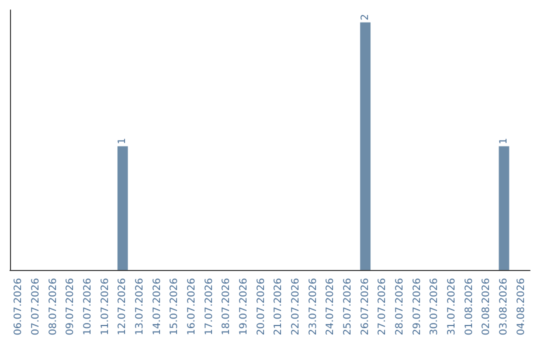 The image size is (540, 340). Describe the element at coordinates (417, 307) in the screenshot. I see `x-tick-label: 29.07.2026` at that location.